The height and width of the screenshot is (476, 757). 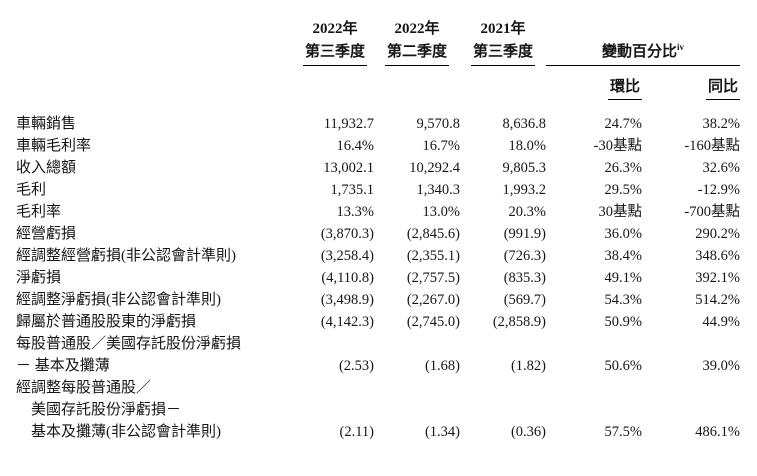 I want to click on cell-yoy: 514.2%, so click(x=717, y=300).